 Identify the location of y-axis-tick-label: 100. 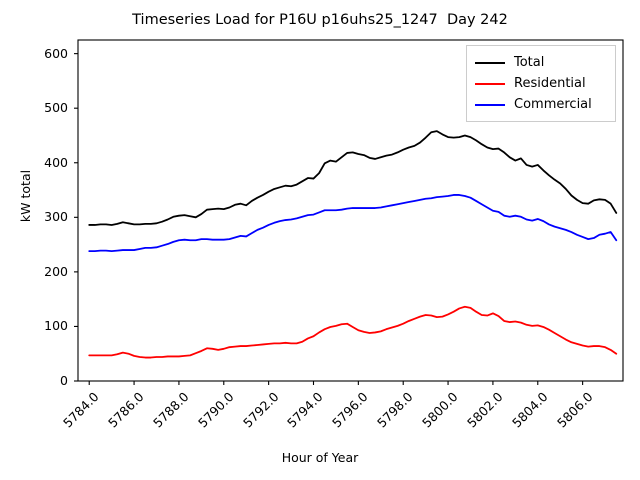
(56, 326).